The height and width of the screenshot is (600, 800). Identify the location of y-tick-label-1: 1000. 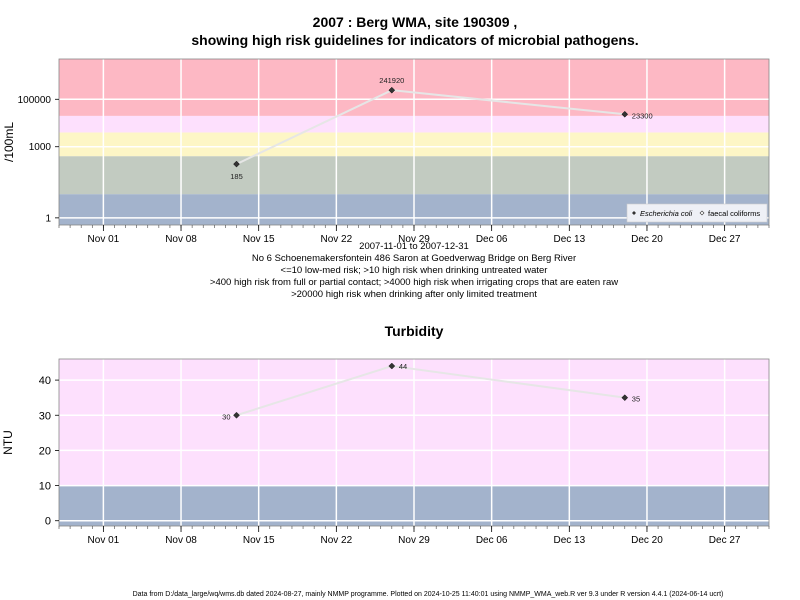
(40, 147).